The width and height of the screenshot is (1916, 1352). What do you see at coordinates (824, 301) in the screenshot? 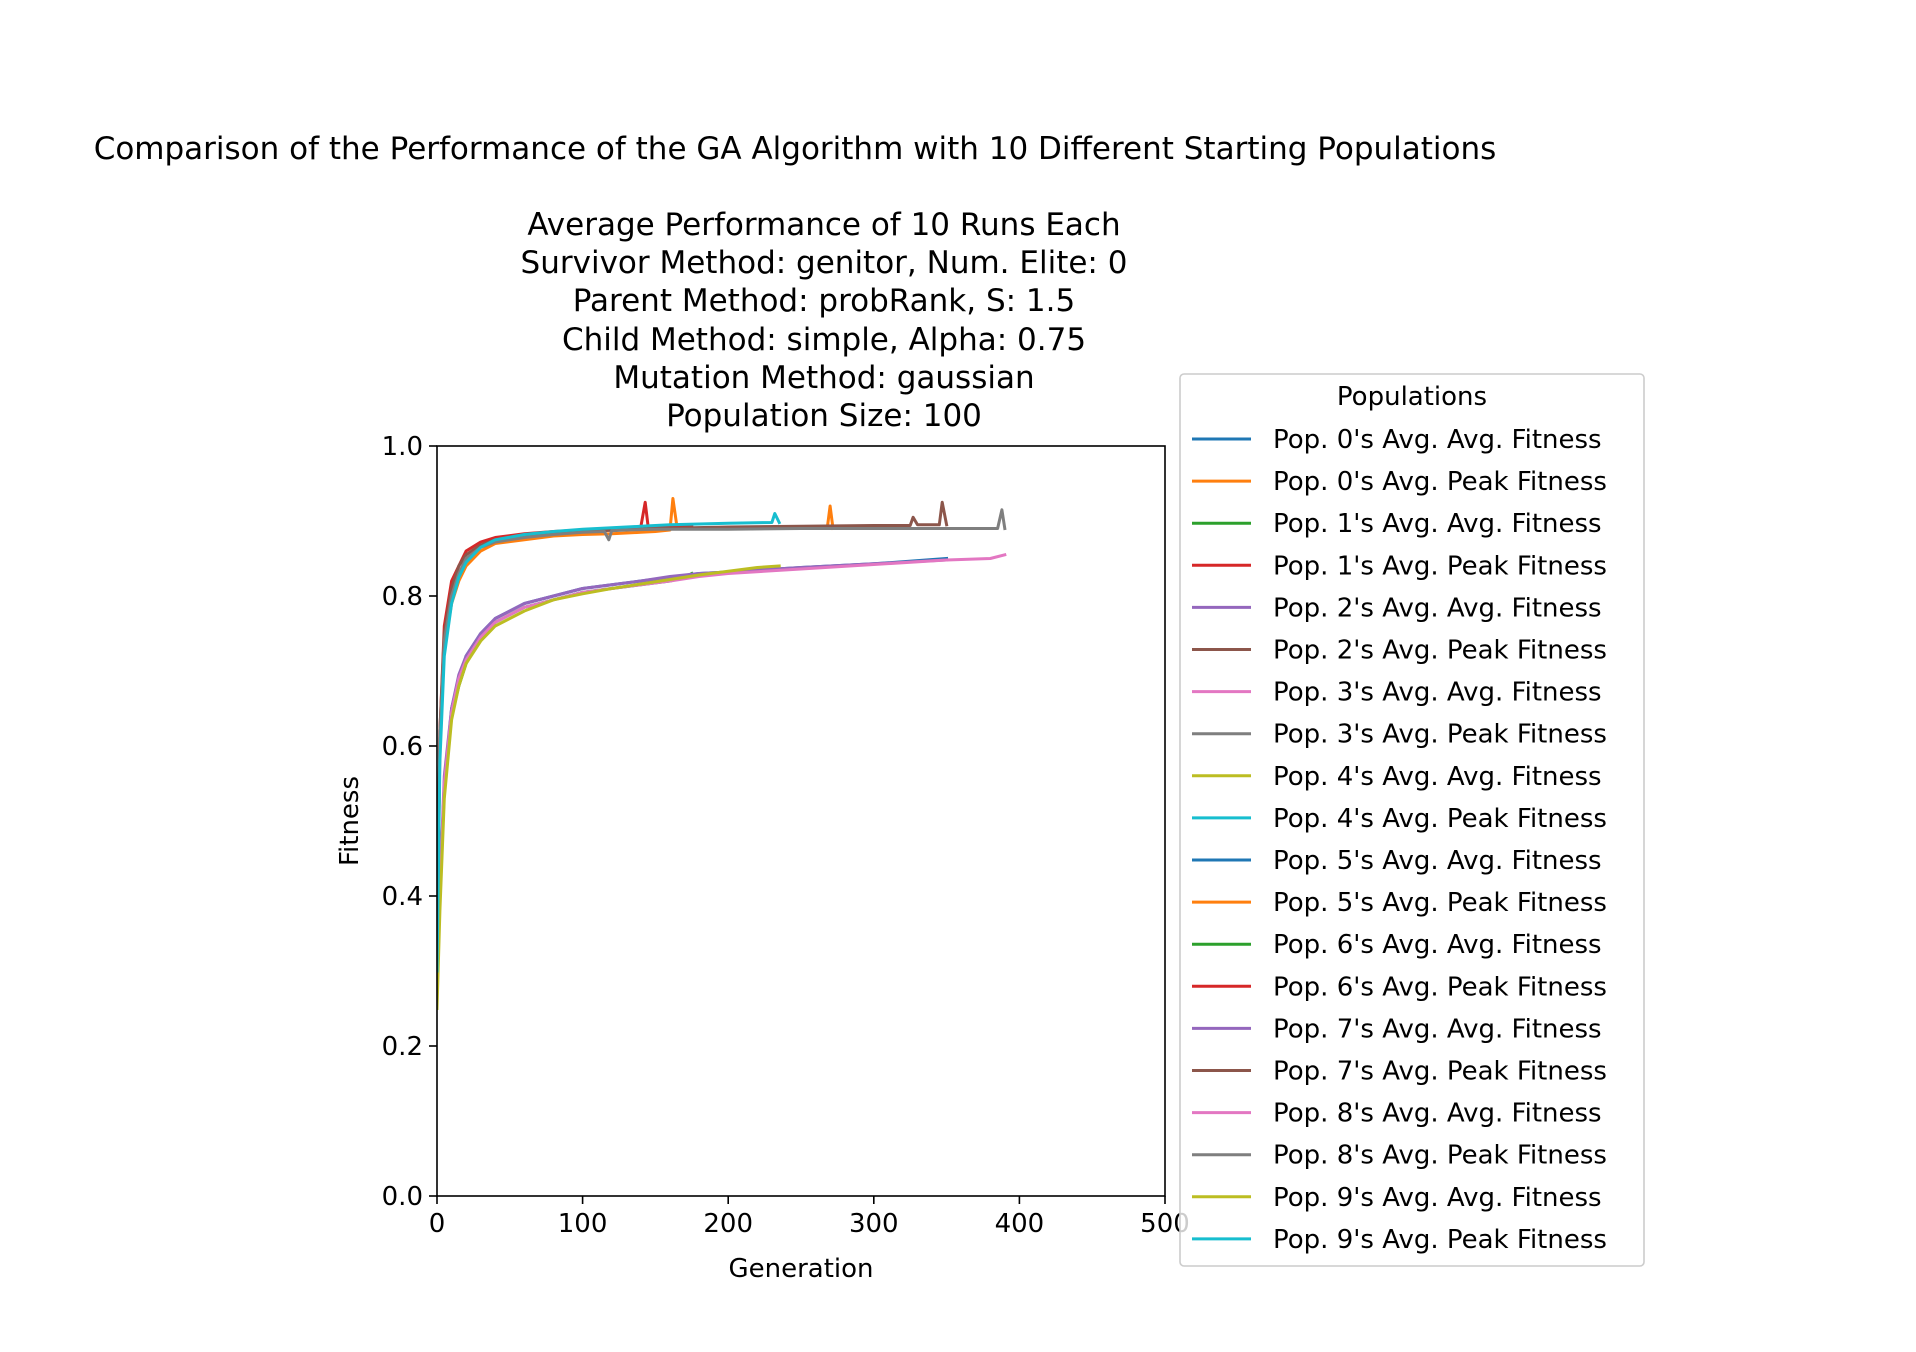
I see `title-line-3: Parent Method: probRank, S: 1.5` at bounding box center [824, 301].